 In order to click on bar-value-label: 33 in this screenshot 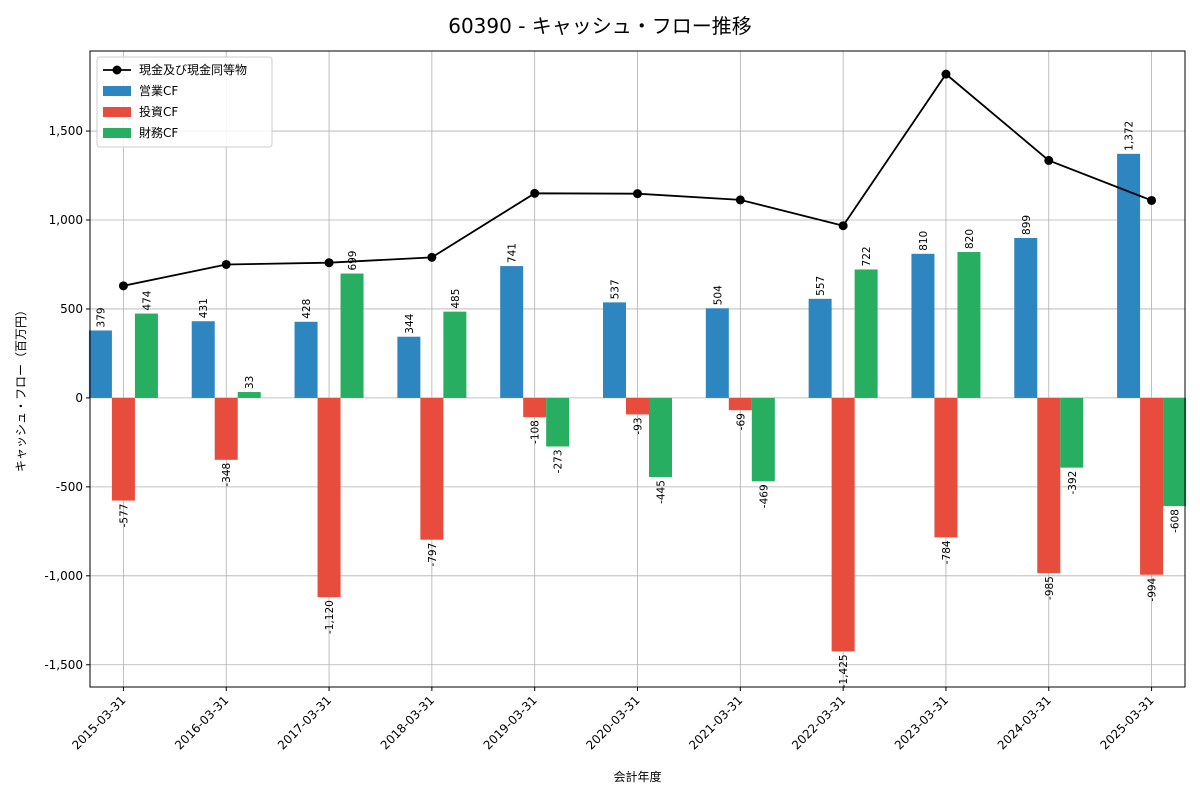, I will do `click(250, 382)`.